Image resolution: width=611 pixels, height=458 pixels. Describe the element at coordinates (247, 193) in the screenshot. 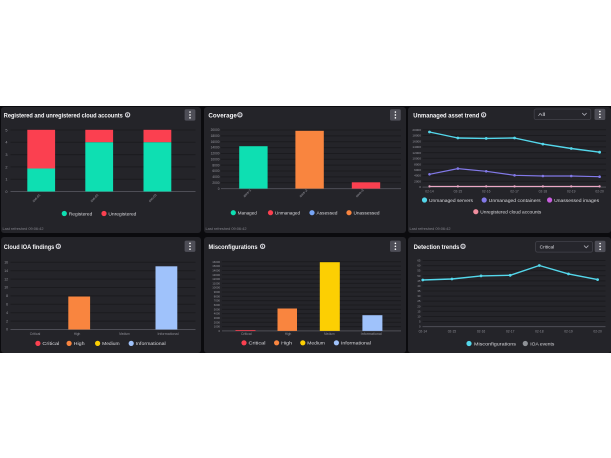

I see `svg-text: aws-1` at that location.